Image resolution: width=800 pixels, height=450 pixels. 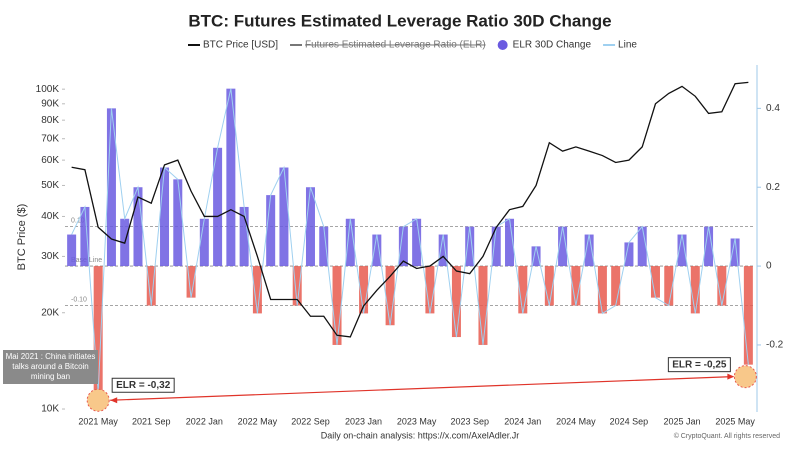 I want to click on x-tick-label: 2023 May, so click(x=417, y=421).